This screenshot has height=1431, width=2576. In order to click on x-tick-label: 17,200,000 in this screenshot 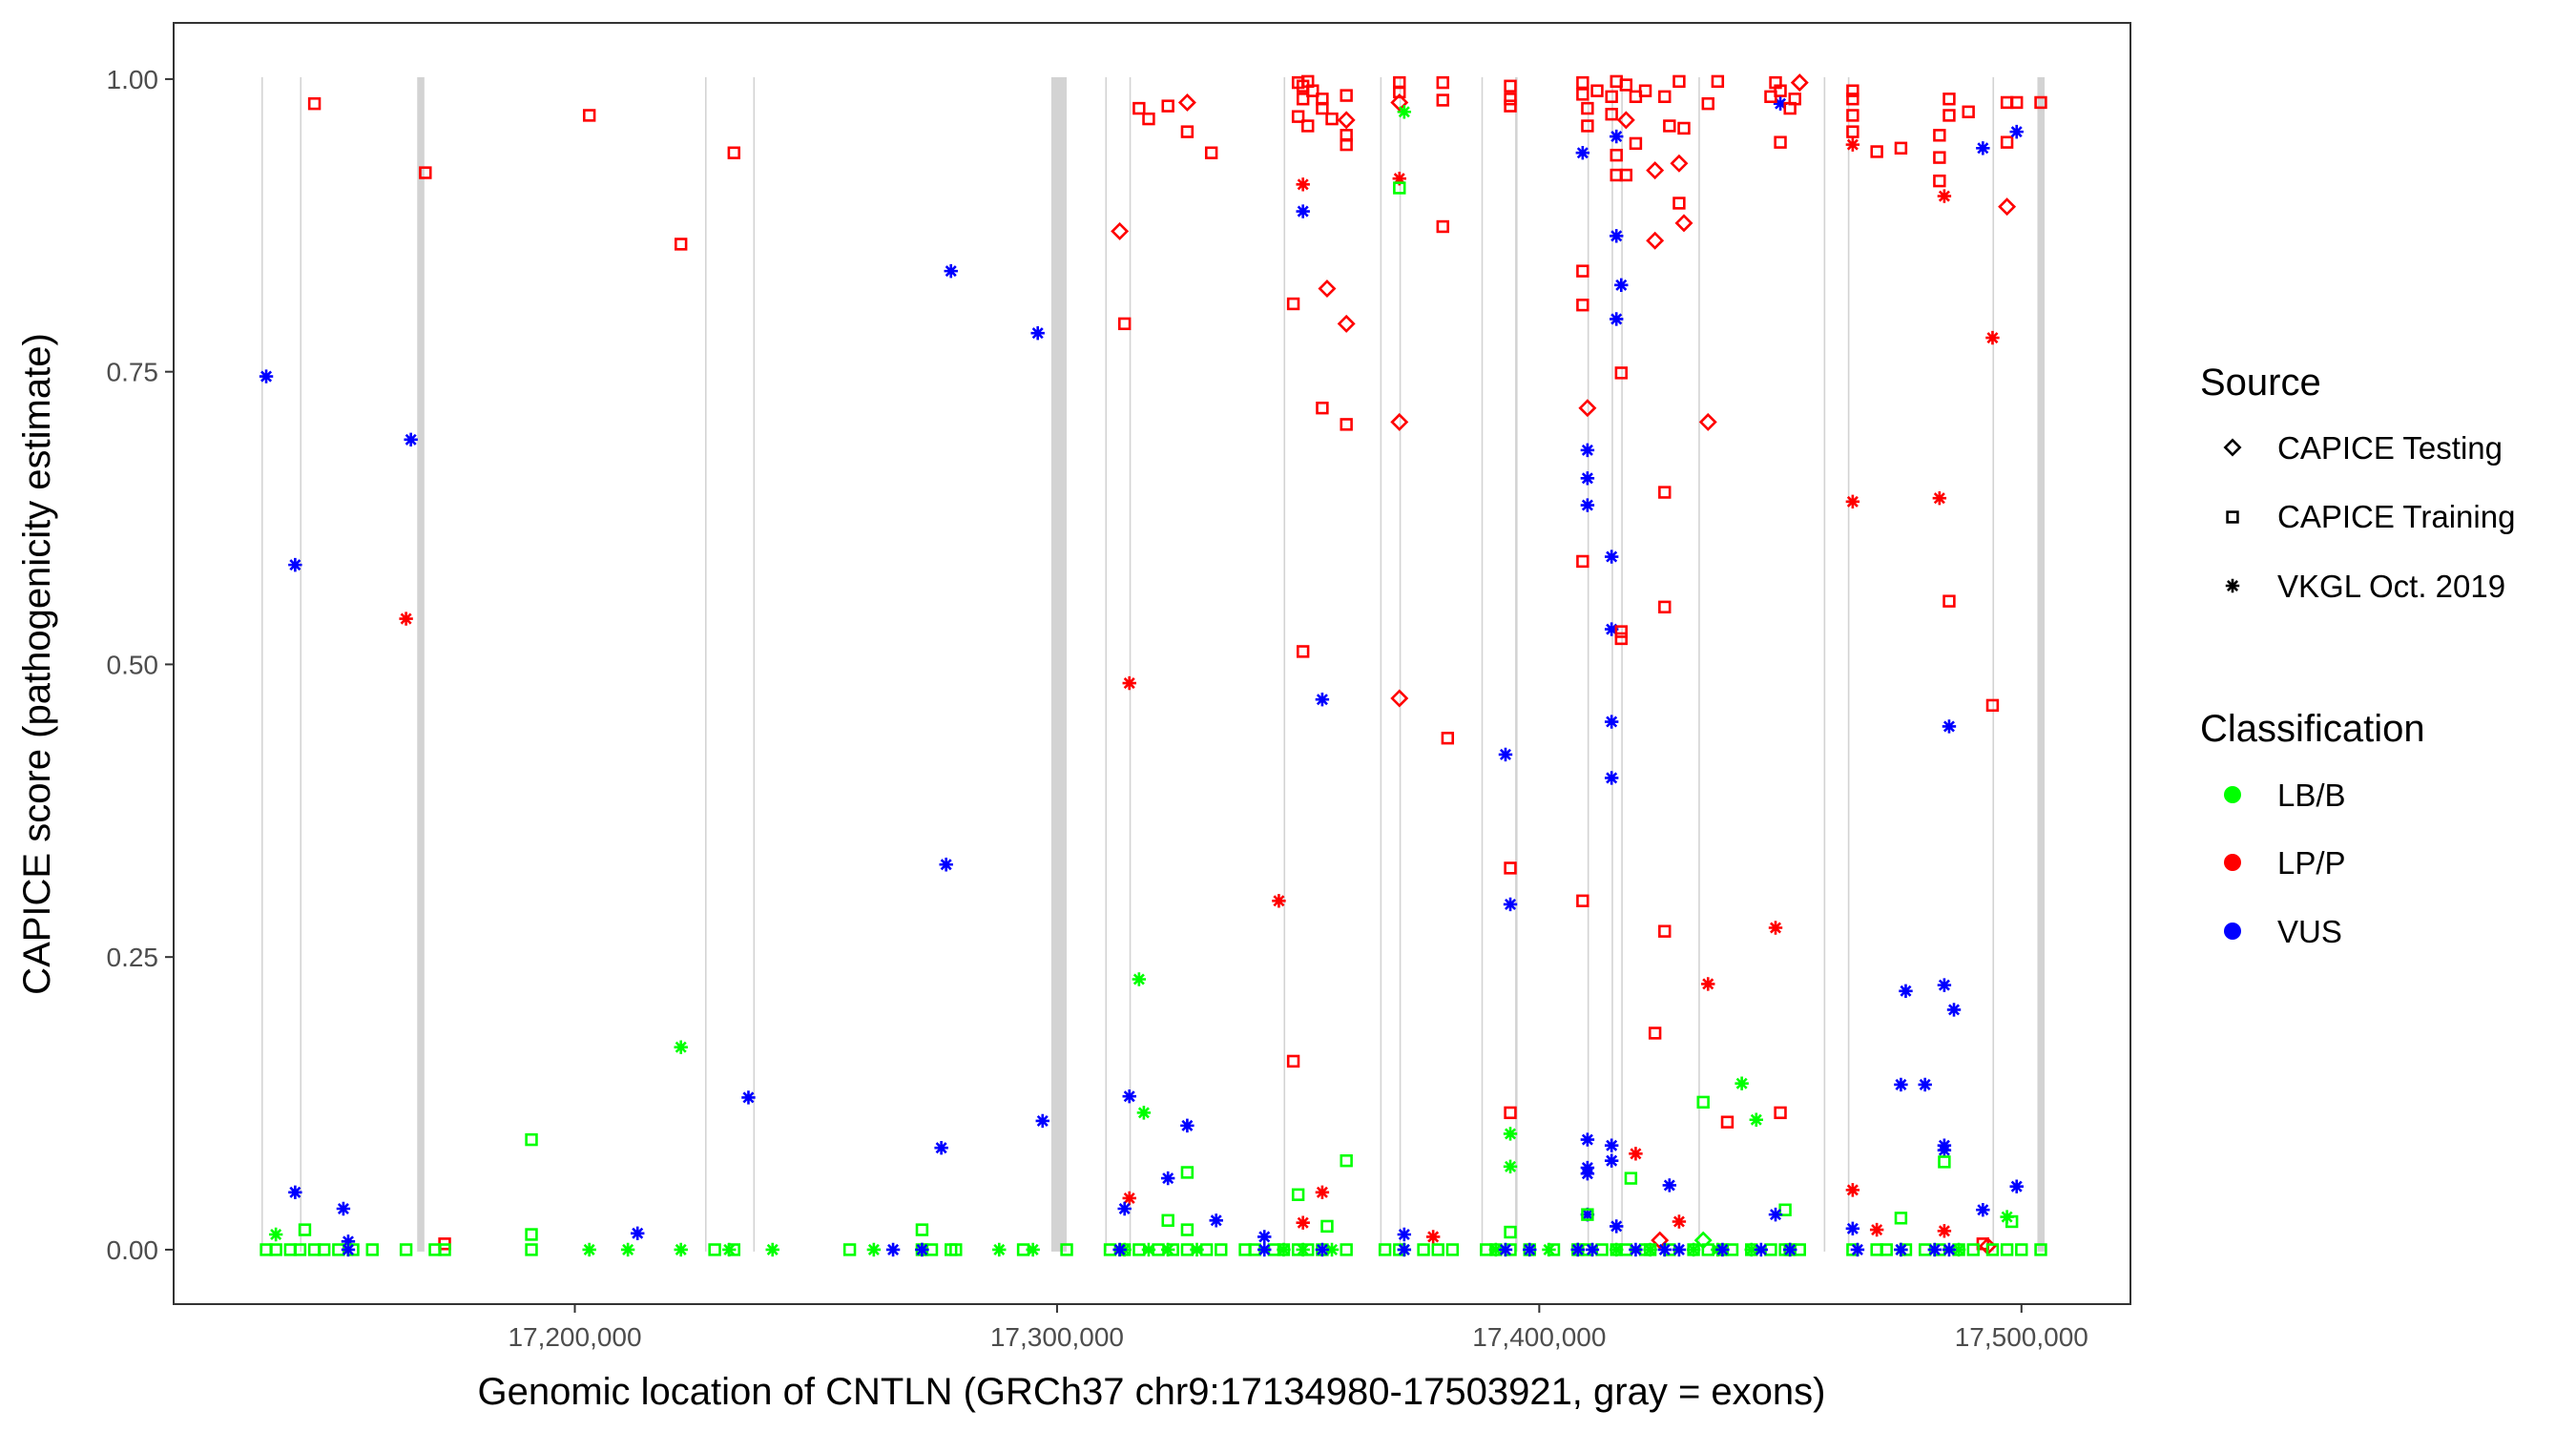, I will do `click(574, 1337)`.